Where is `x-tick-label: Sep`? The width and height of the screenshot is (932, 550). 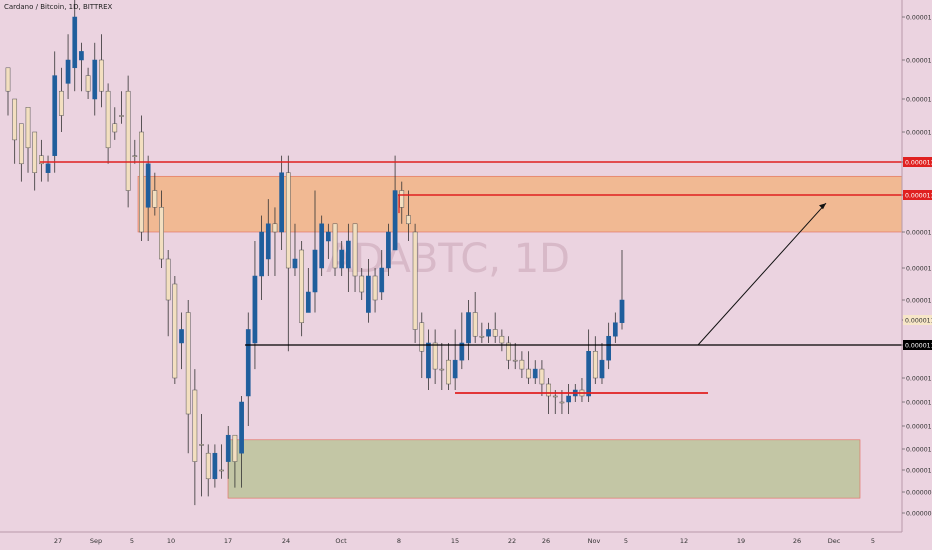
x-tick-label: Sep is located at coordinates (96, 541).